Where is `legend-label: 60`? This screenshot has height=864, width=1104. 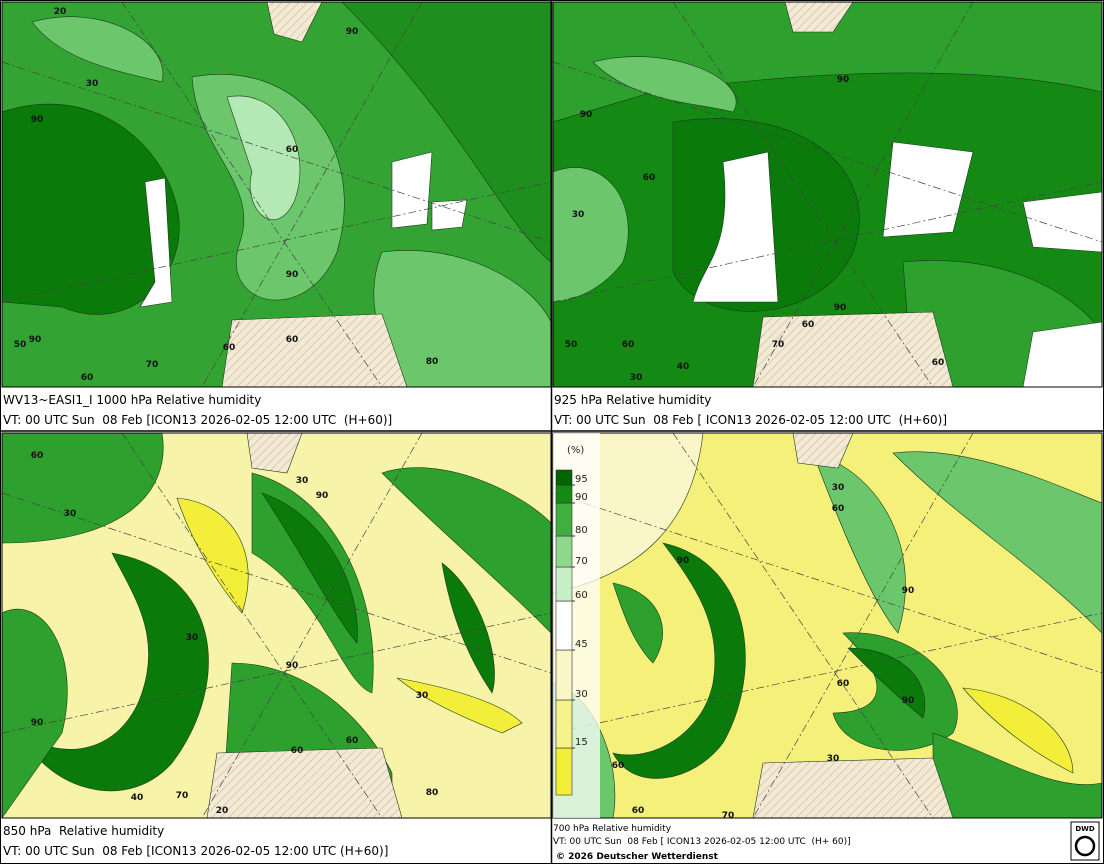 legend-label: 60 is located at coordinates (581, 595).